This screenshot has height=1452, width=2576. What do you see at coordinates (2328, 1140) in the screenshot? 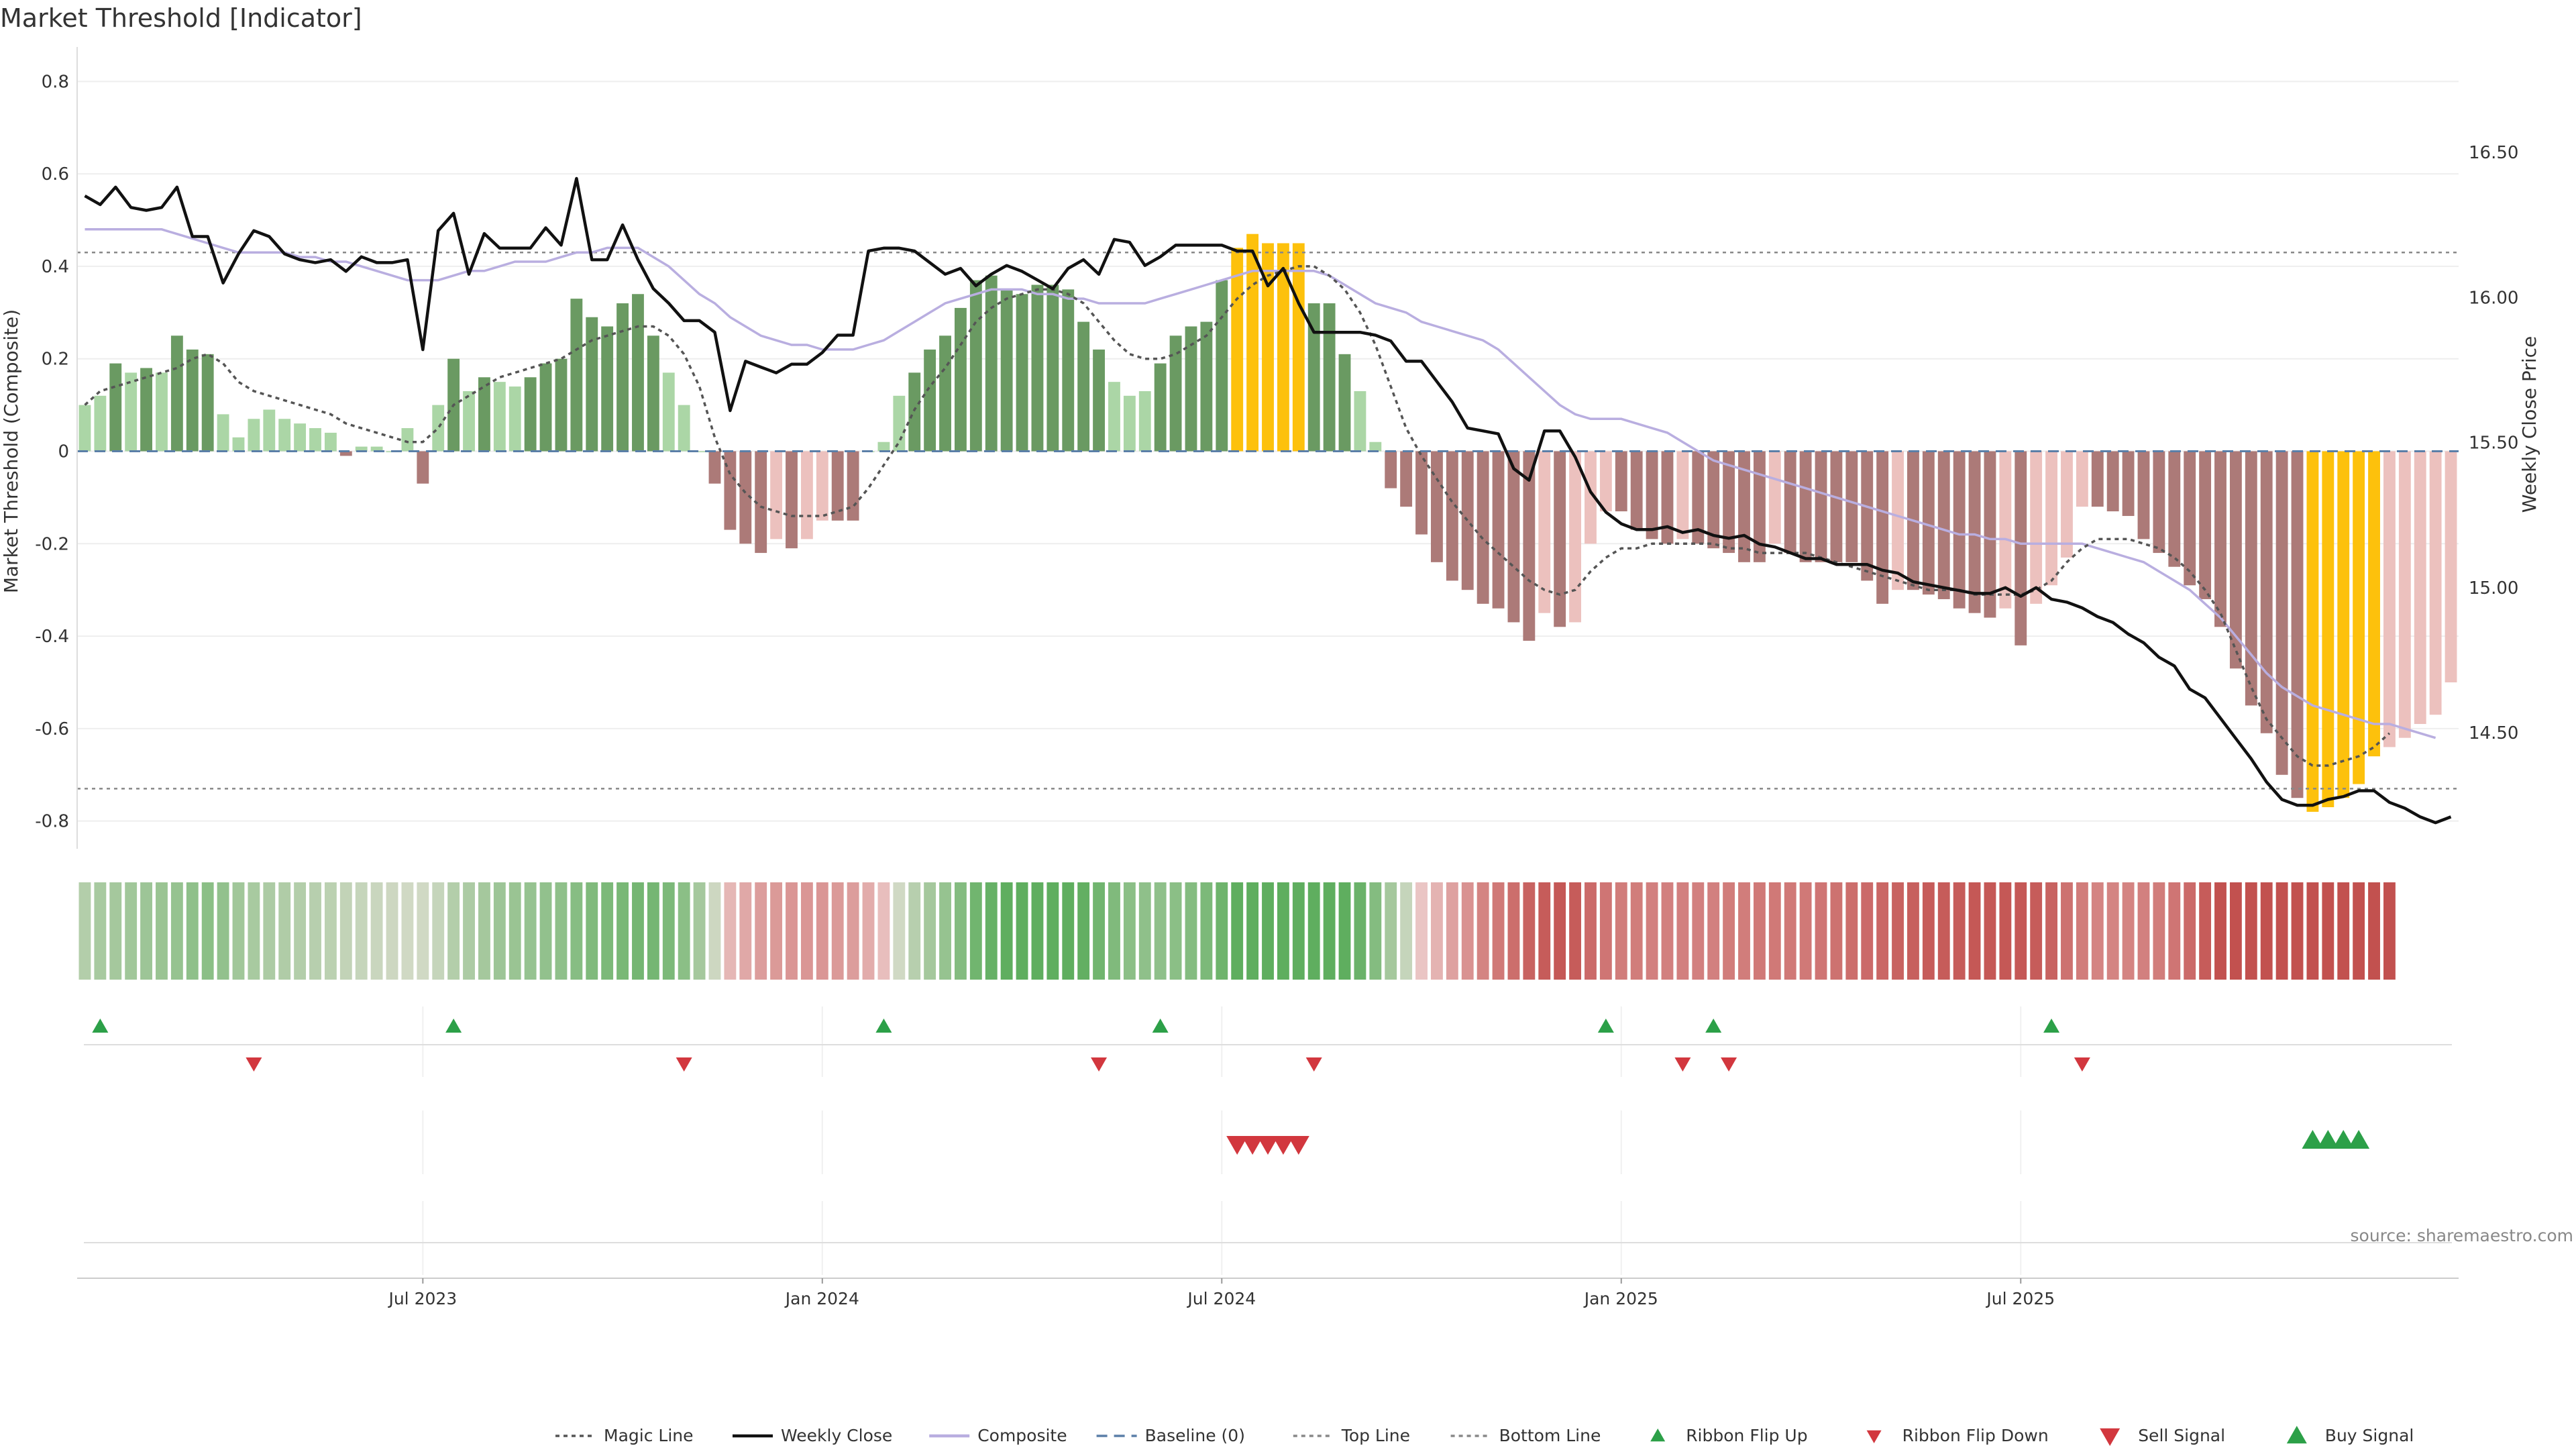
I see `buy-signal-marker` at bounding box center [2328, 1140].